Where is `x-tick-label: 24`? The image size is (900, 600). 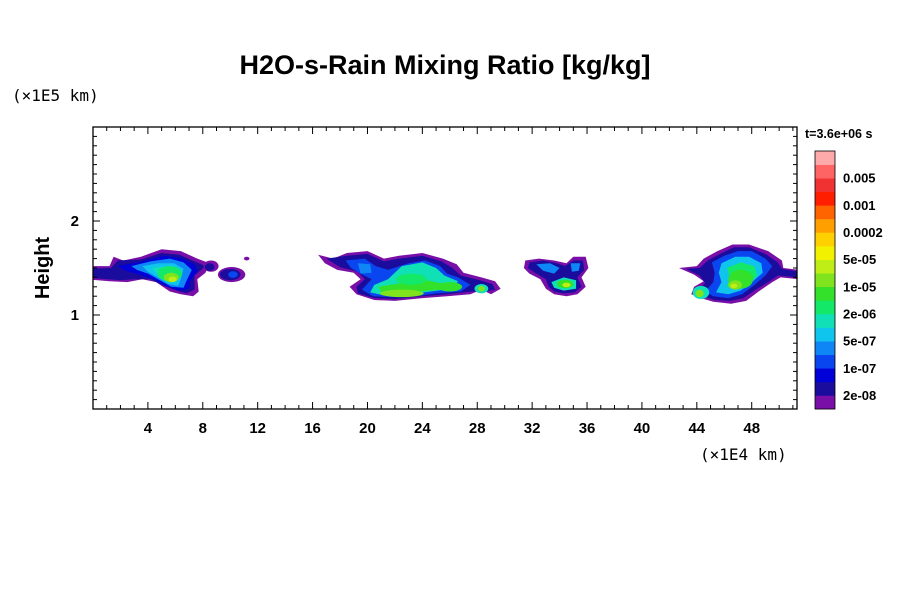 x-tick-label: 24 is located at coordinates (422, 428).